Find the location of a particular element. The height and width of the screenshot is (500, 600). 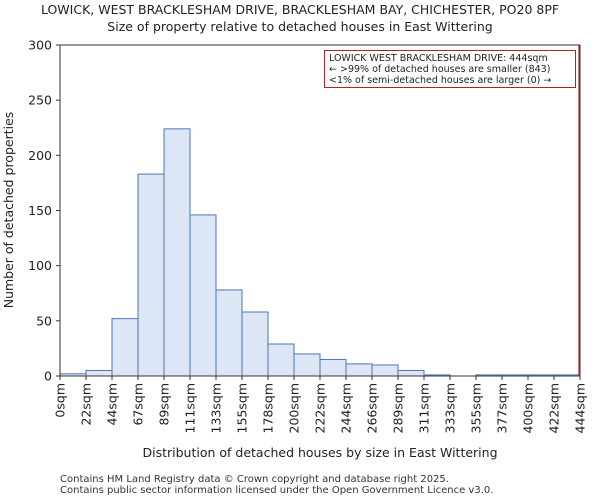

x-tick-label: 377sqm is located at coordinates (502, 408).